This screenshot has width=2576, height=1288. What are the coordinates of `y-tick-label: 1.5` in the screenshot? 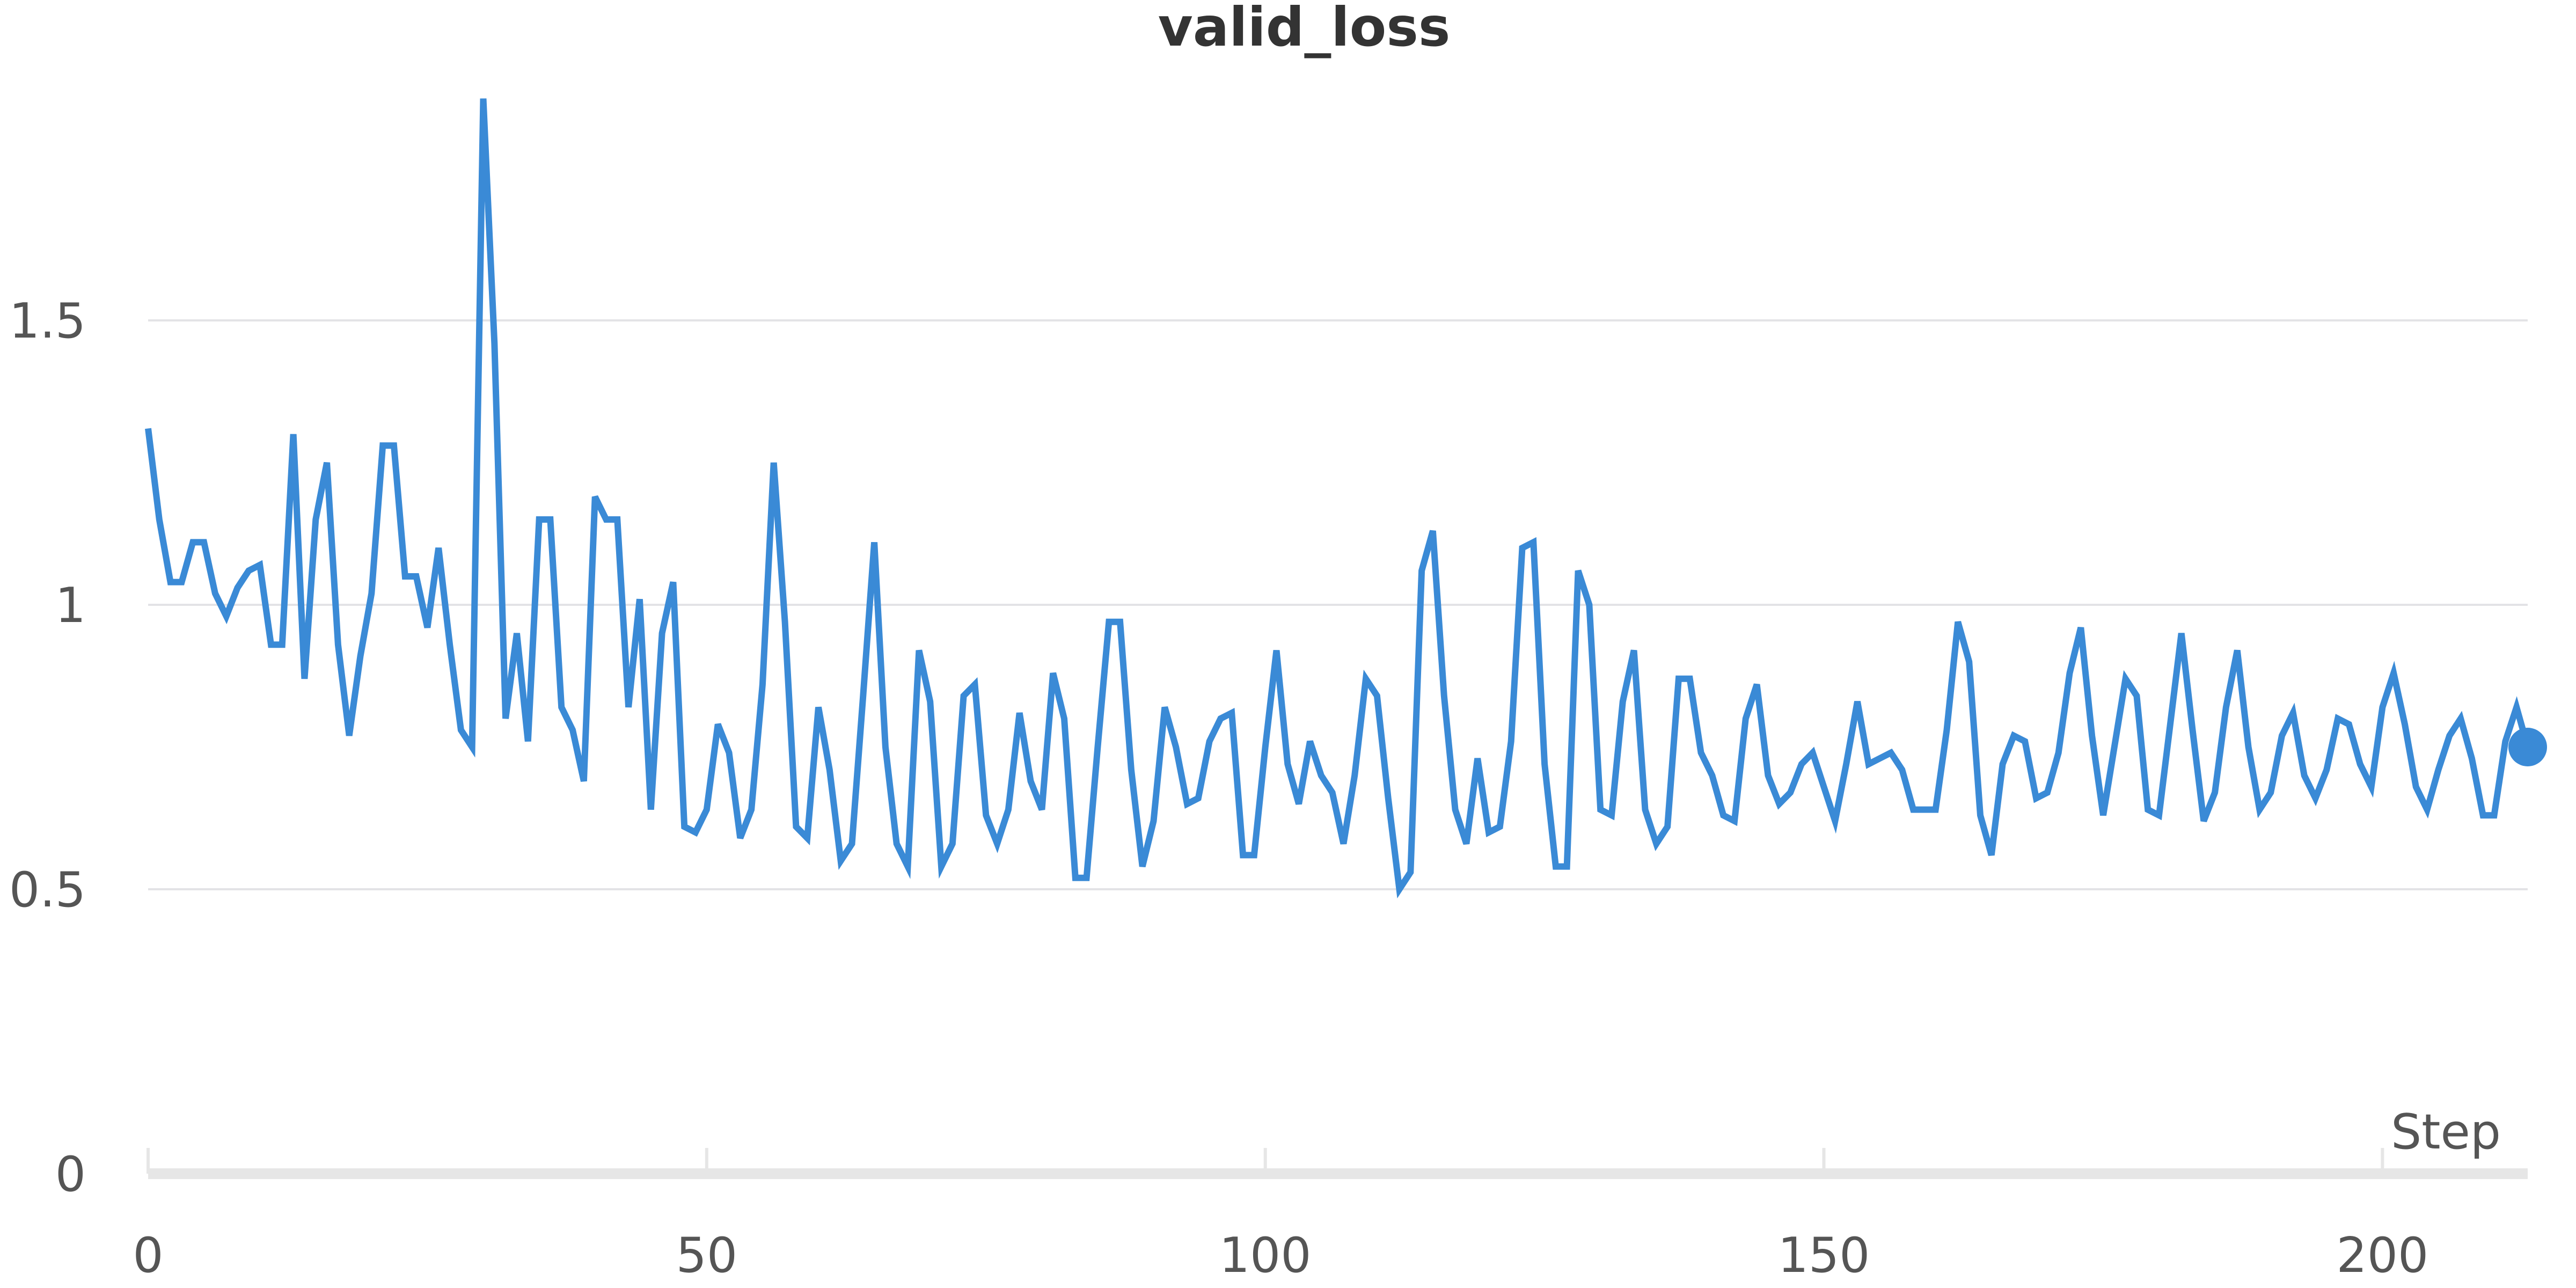 It's located at (47, 321).